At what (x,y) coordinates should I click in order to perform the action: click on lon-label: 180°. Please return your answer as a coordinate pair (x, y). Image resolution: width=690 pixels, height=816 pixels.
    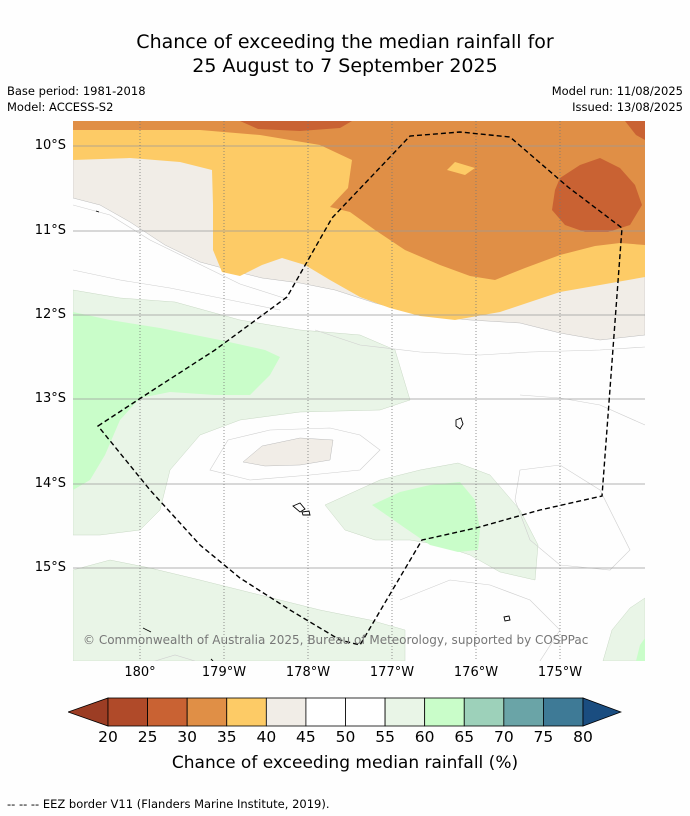
    Looking at the image, I should click on (140, 672).